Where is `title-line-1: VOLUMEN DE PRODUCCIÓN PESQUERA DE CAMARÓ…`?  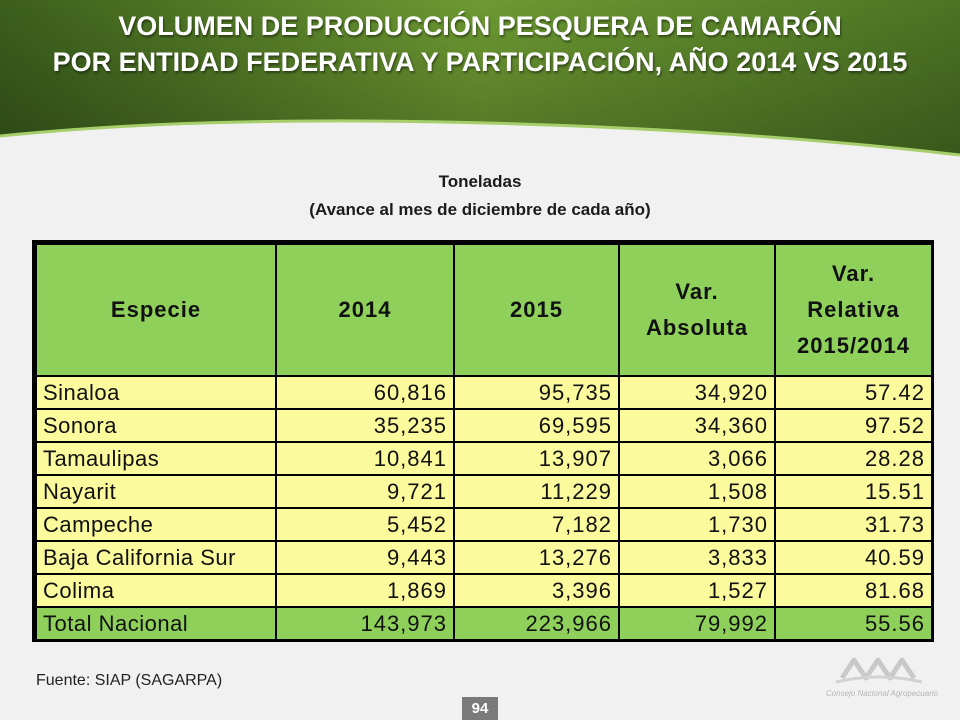 title-line-1: VOLUMEN DE PRODUCCIÓN PESQUERA DE CAMARÓ… is located at coordinates (480, 26).